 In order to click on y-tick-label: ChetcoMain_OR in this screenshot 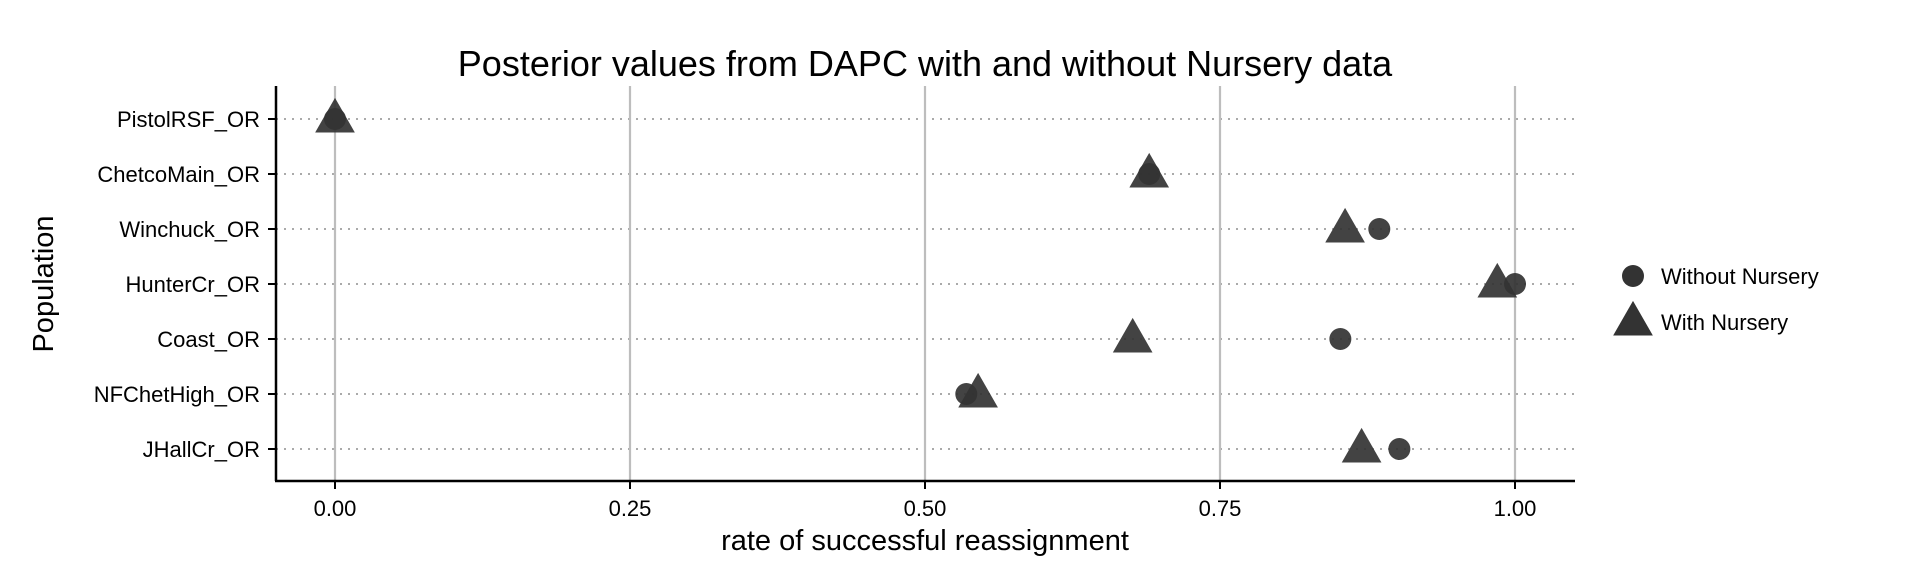, I will do `click(178, 174)`.